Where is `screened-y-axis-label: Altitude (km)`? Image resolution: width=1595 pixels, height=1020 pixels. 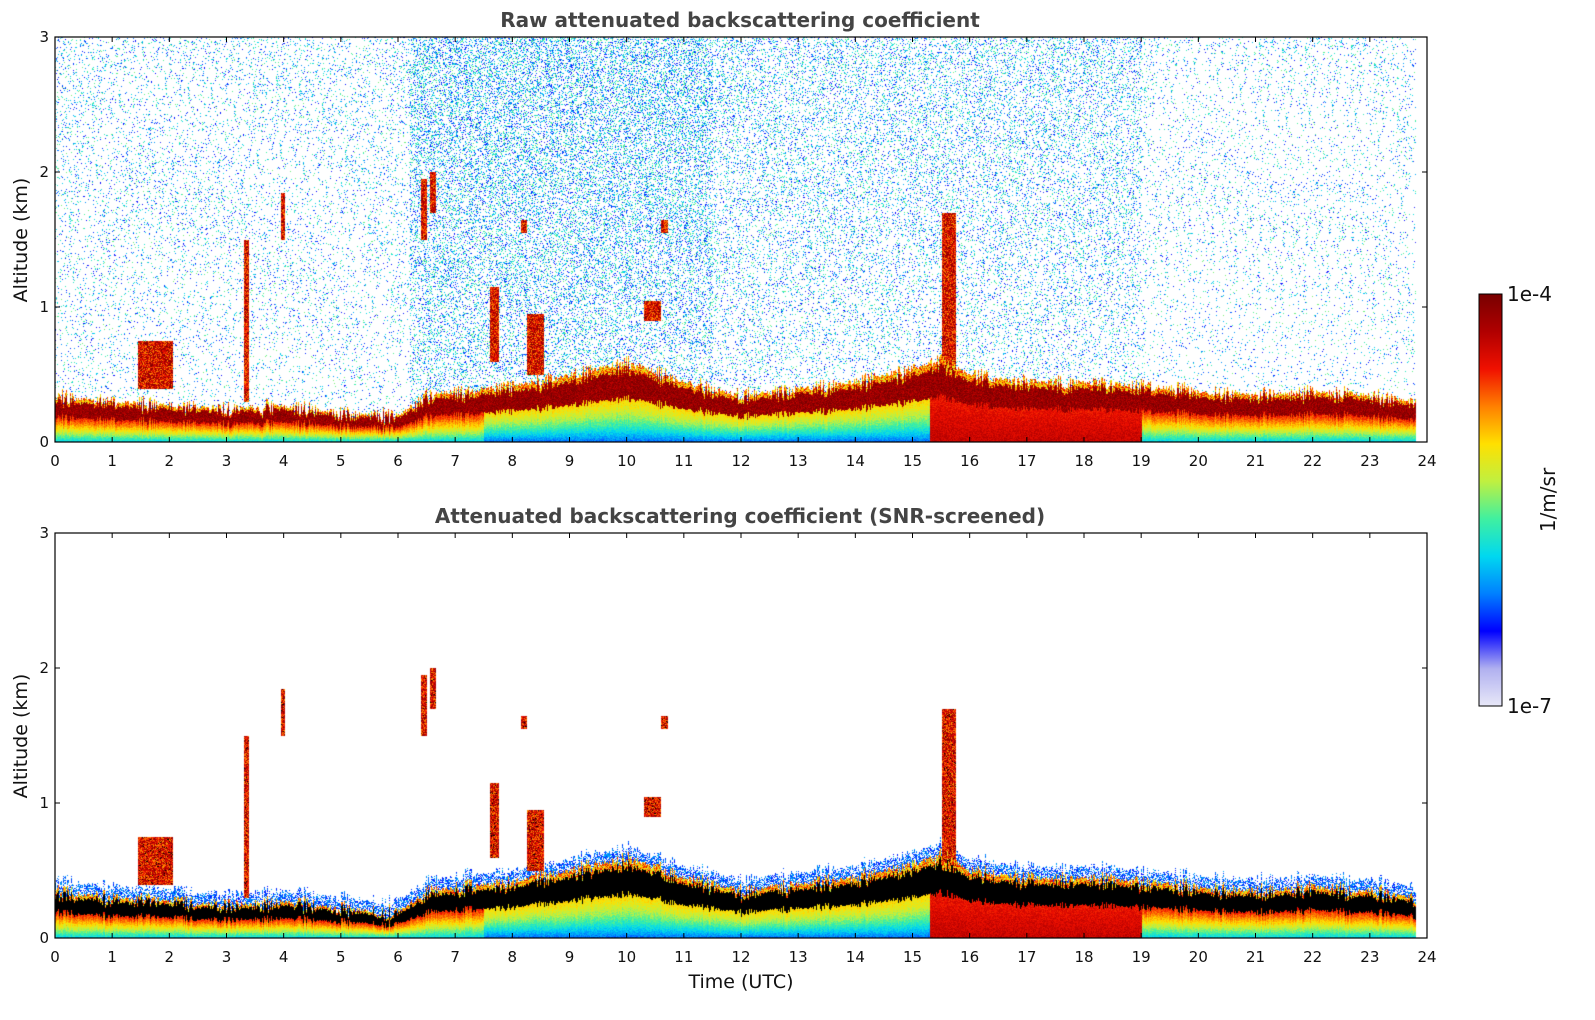
screened-y-axis-label: Altitude (km) is located at coordinates (21, 736).